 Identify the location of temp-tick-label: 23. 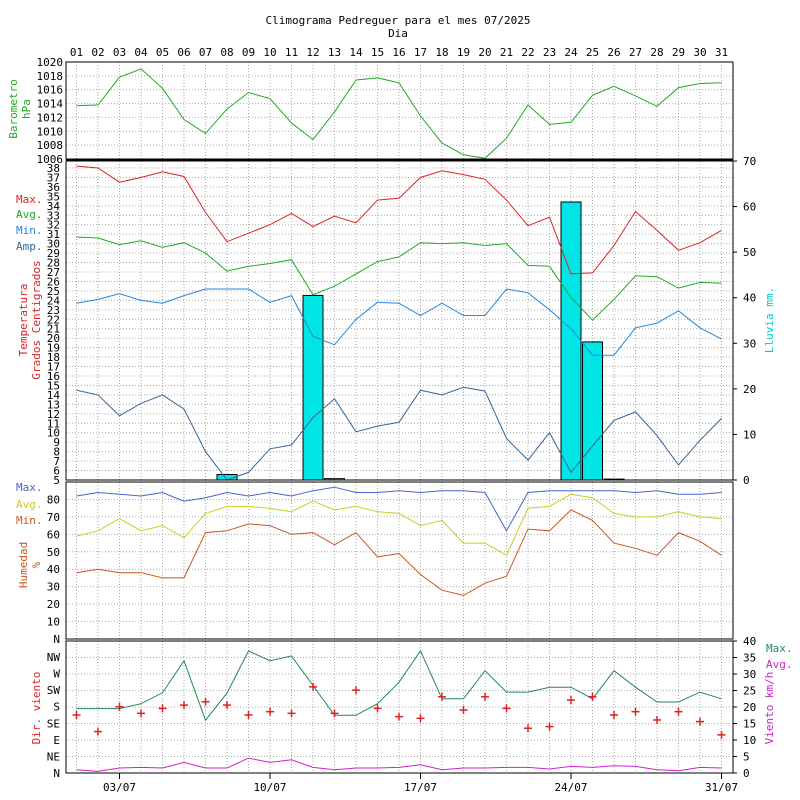
(53, 310).